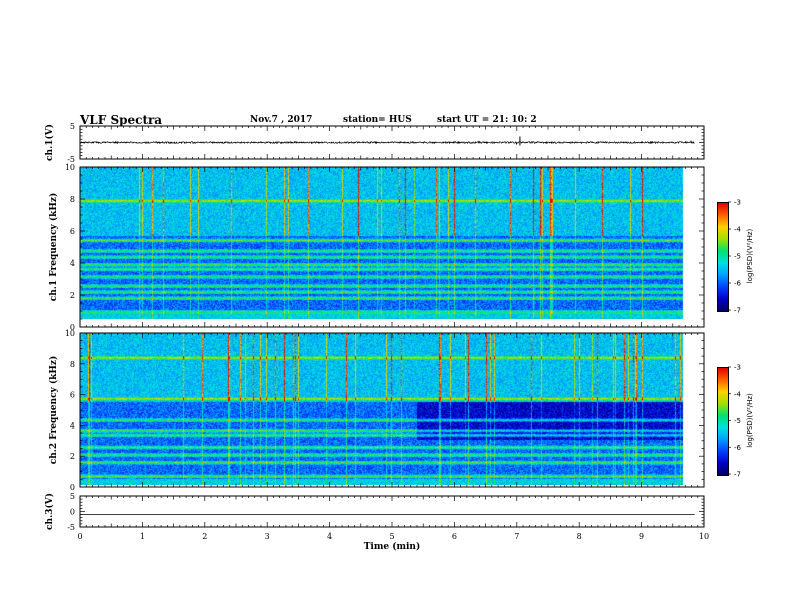 The width and height of the screenshot is (792, 612). I want to click on ch1-colorbar, so click(723, 257).